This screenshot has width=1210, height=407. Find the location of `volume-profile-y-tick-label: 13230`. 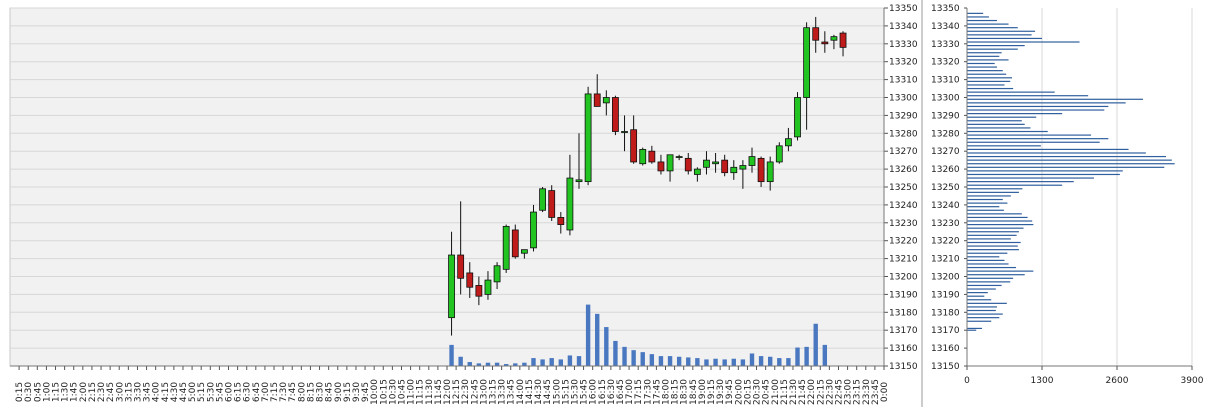

volume-profile-y-tick-label: 13230 is located at coordinates (945, 224).